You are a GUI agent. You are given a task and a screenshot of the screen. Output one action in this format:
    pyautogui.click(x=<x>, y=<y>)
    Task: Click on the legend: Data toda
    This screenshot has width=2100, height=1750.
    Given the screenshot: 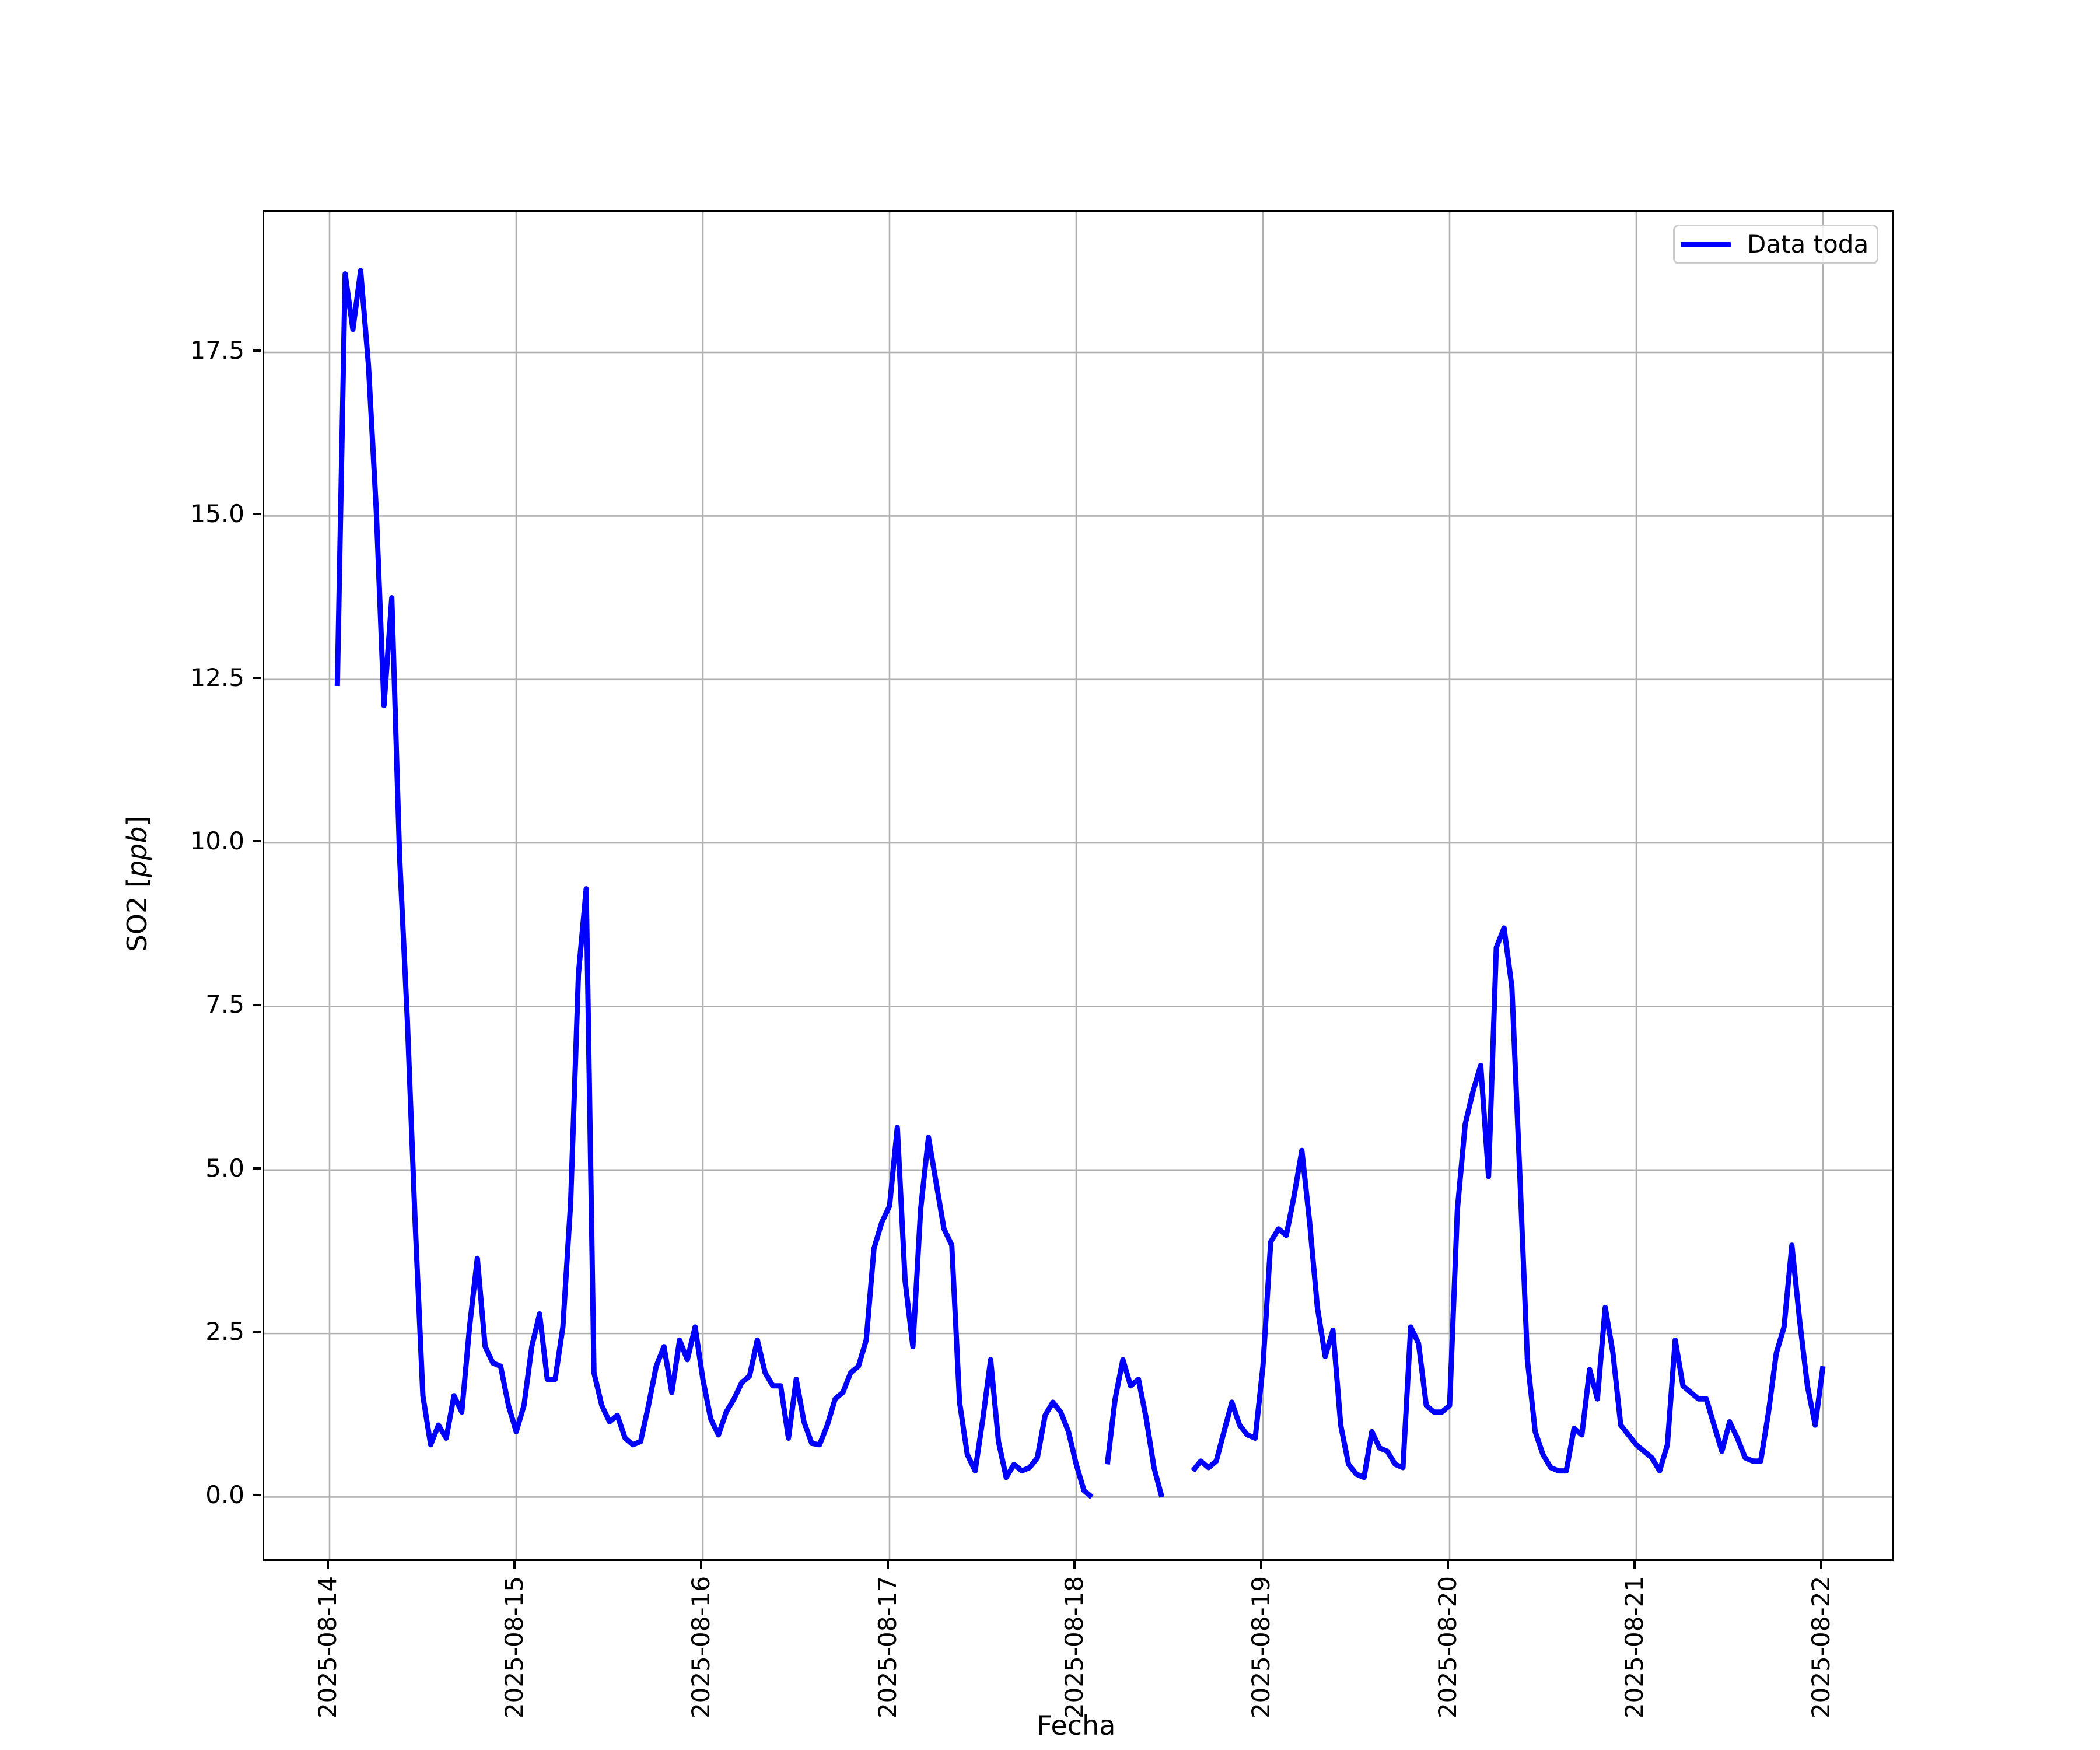 What is the action you would take?
    pyautogui.click(x=1775, y=244)
    